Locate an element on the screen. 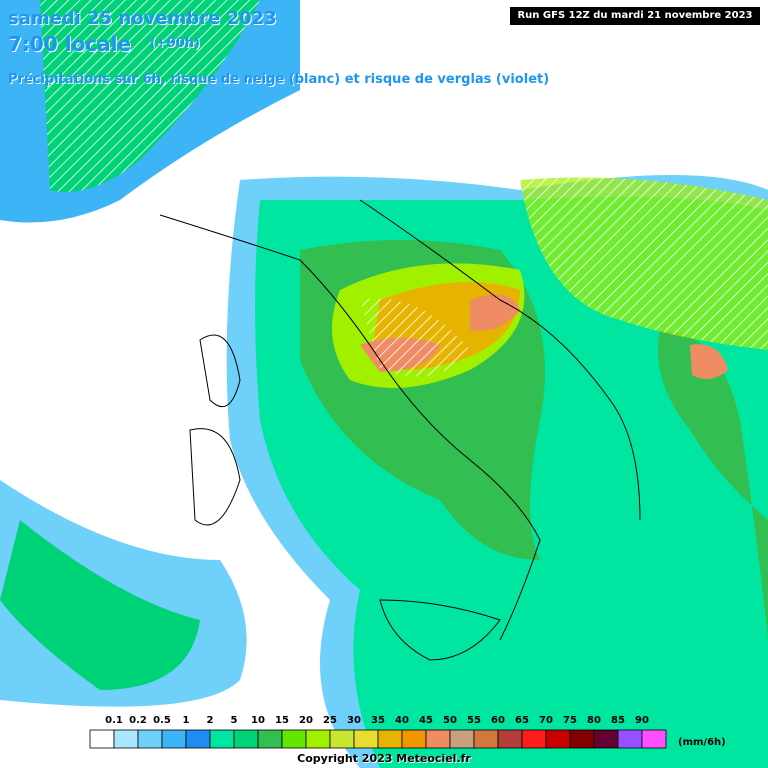 The height and width of the screenshot is (768, 768). legend-label: 10 is located at coordinates (258, 720).